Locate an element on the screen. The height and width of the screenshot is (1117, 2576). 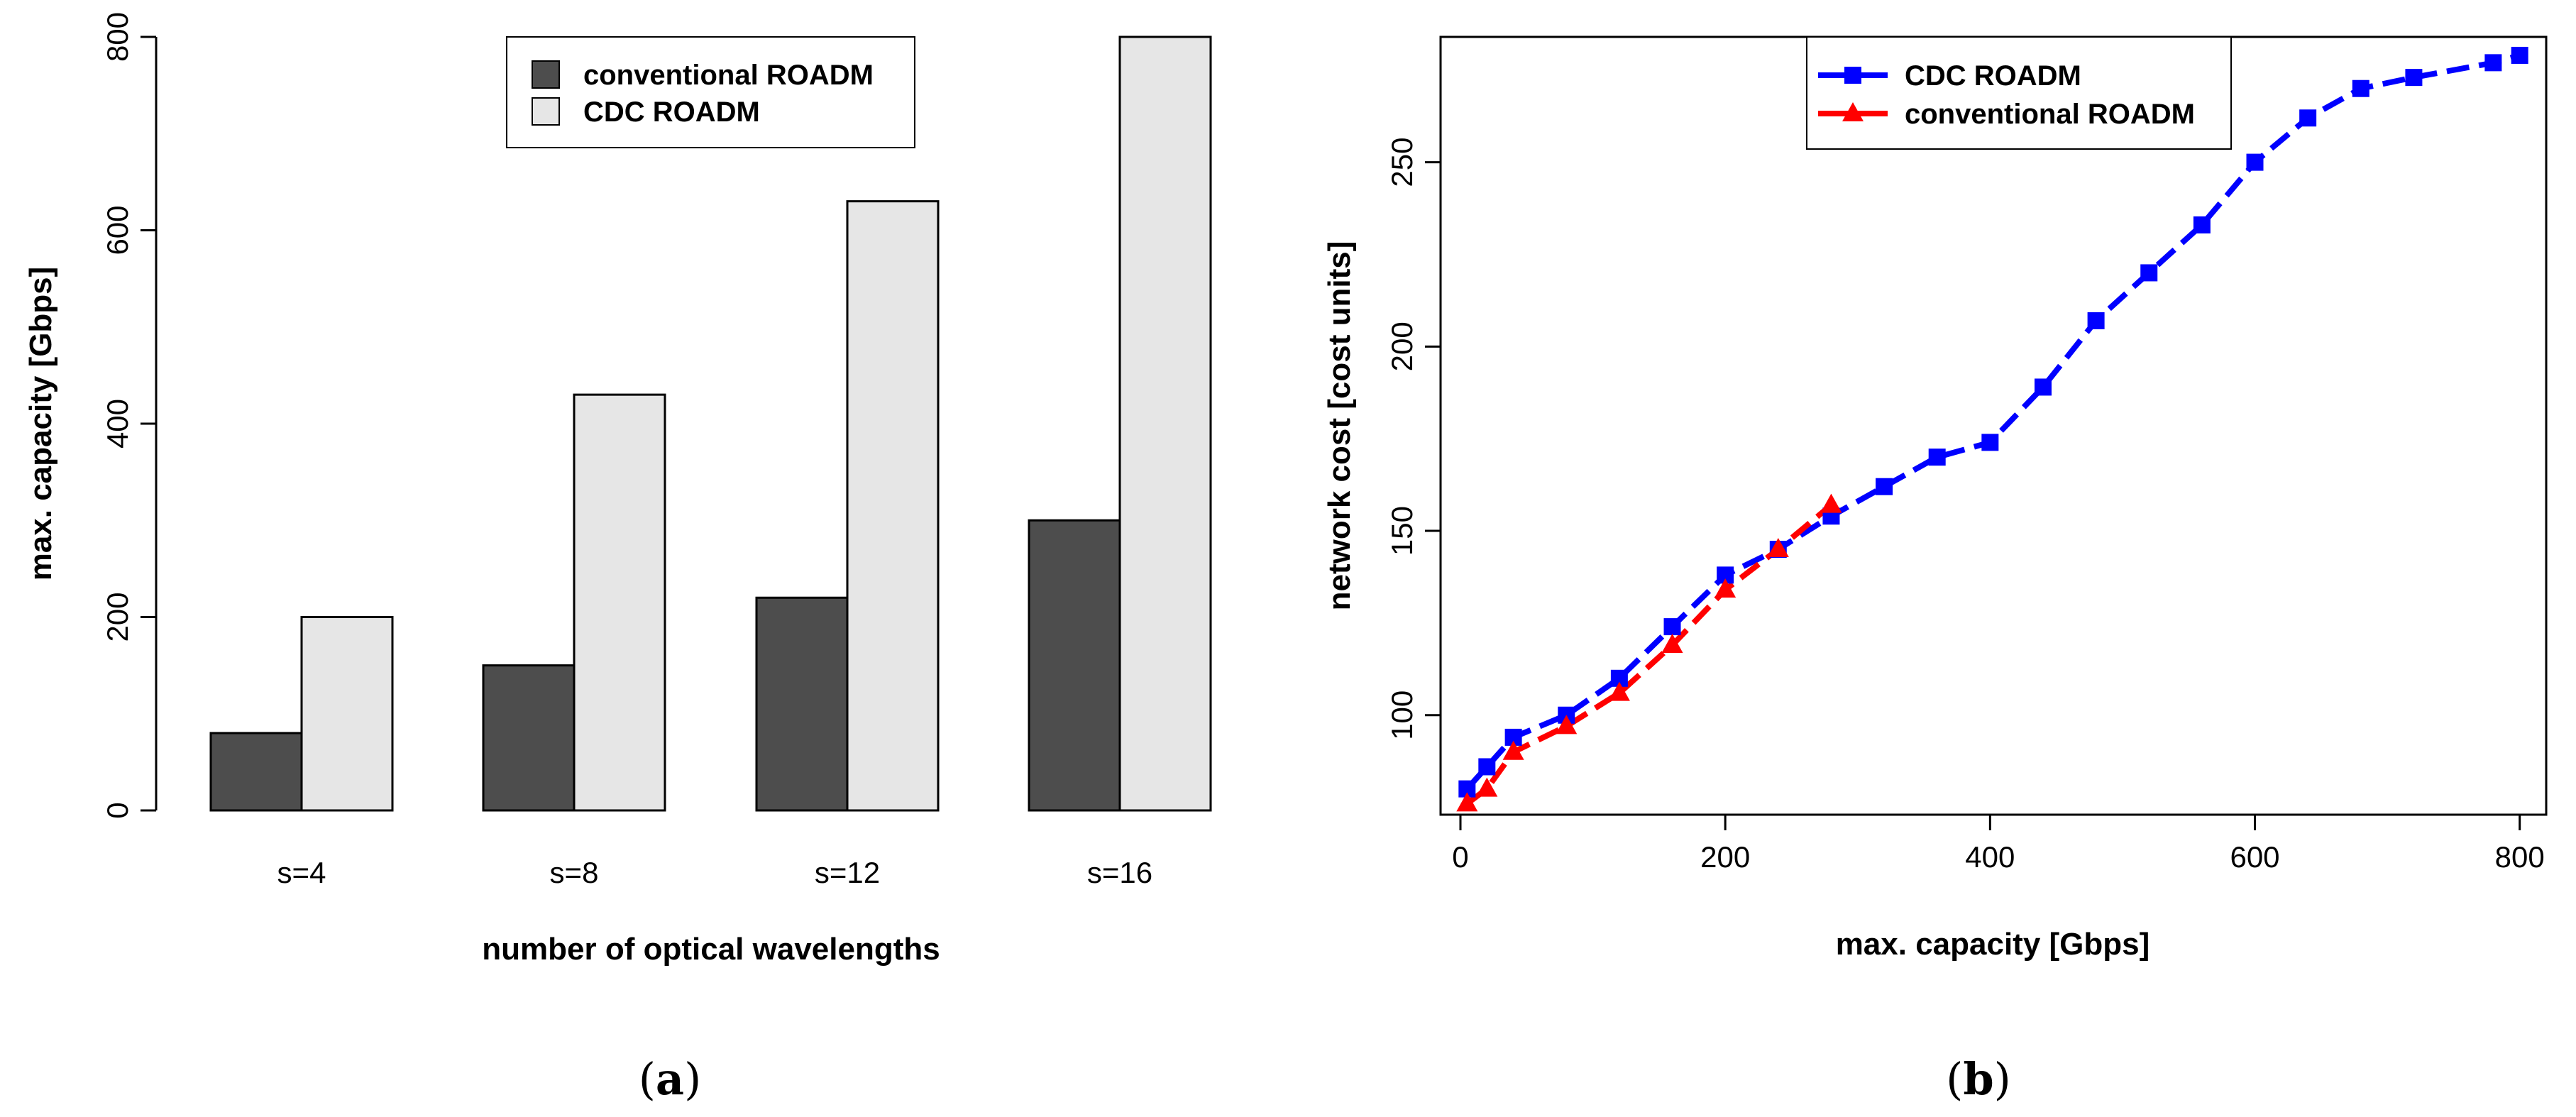
panel-b-letter: b is located at coordinates (1978, 1079).